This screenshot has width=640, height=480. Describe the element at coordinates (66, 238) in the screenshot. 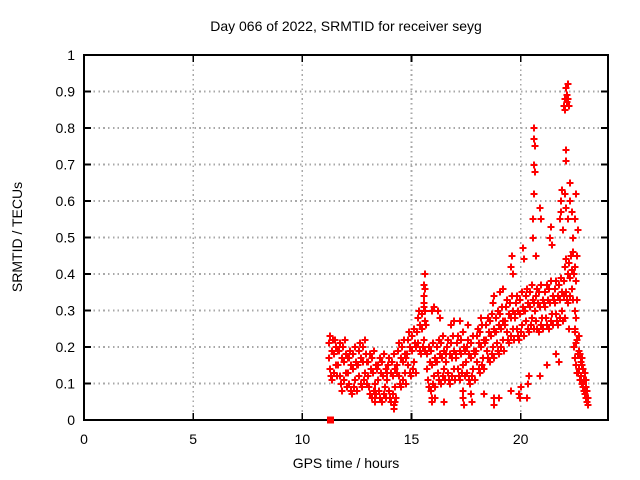

I see `y-tick-label: 0.5` at that location.